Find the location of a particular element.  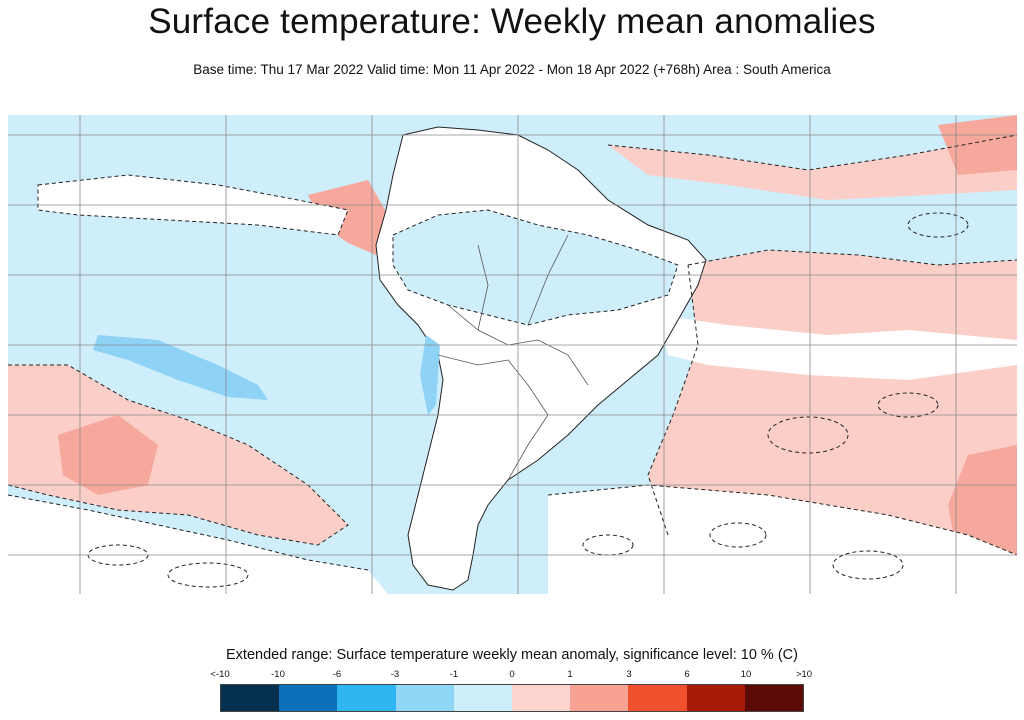

warm-region-south-pacific is located at coordinates (178, 455).